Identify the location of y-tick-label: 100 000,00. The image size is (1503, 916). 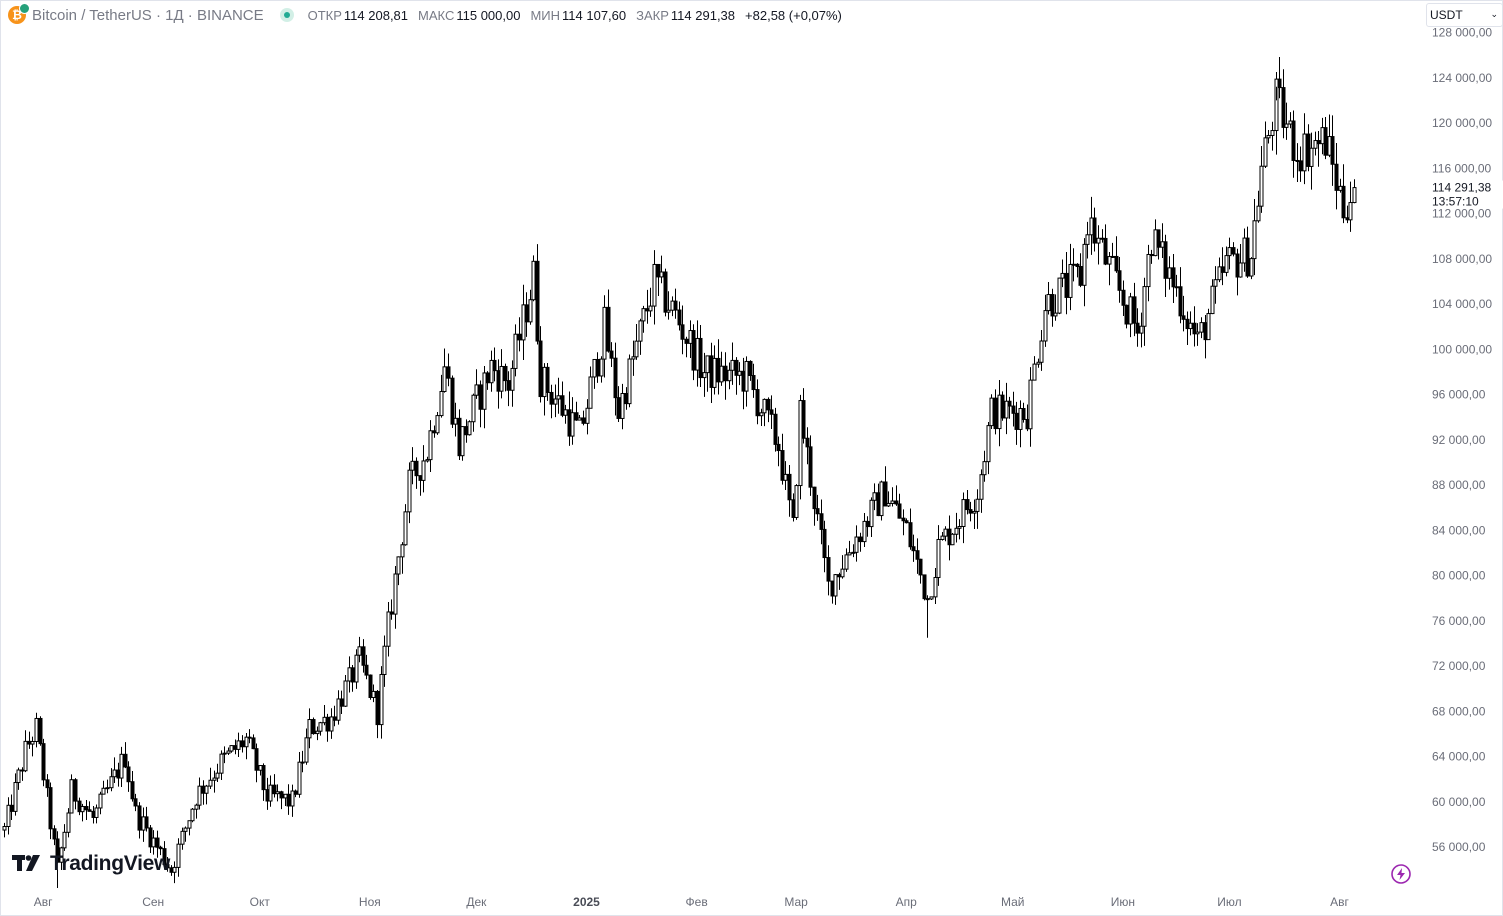
(1462, 349).